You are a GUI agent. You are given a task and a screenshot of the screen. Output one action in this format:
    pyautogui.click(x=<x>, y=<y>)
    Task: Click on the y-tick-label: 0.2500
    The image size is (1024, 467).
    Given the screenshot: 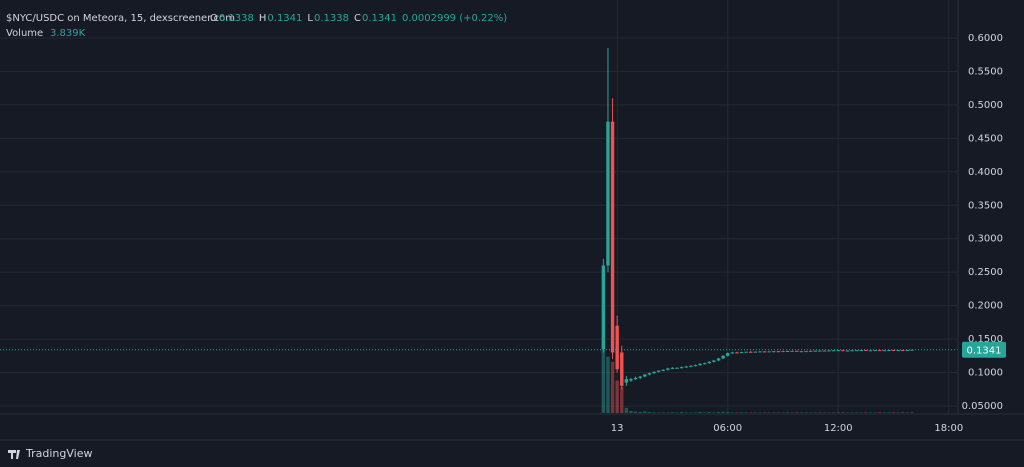 What is the action you would take?
    pyautogui.click(x=985, y=272)
    